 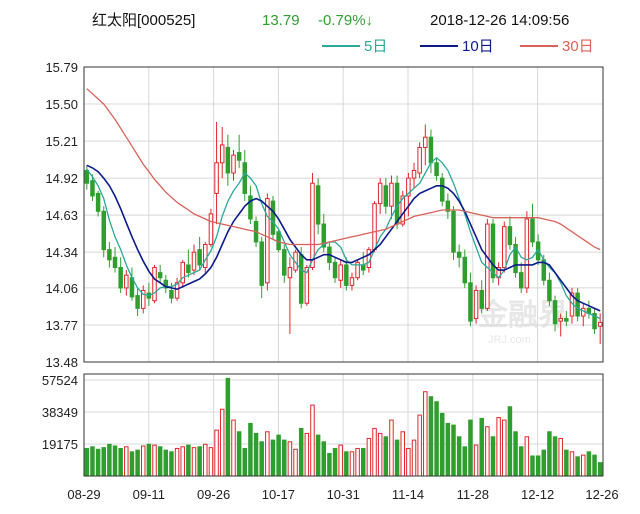 What do you see at coordinates (61, 141) in the screenshot?
I see `price-tick-label: 15.21` at bounding box center [61, 141].